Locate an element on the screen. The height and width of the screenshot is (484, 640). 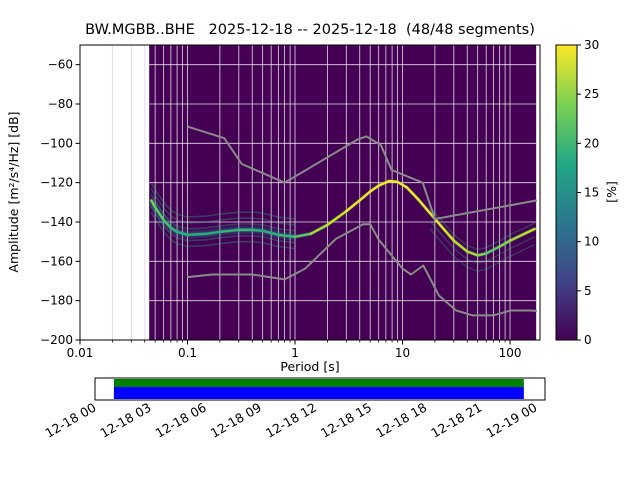
x-axis-label: Period [s] is located at coordinates (309, 366).